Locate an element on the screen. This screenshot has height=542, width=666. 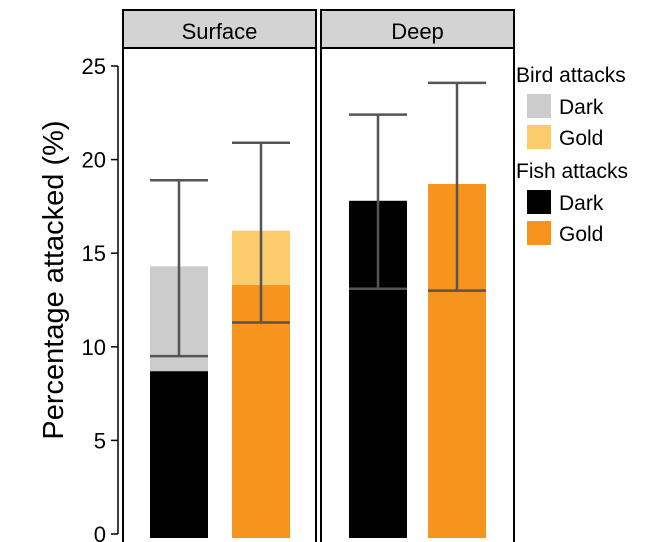
legend-group-title: Fish attacks is located at coordinates (572, 171).